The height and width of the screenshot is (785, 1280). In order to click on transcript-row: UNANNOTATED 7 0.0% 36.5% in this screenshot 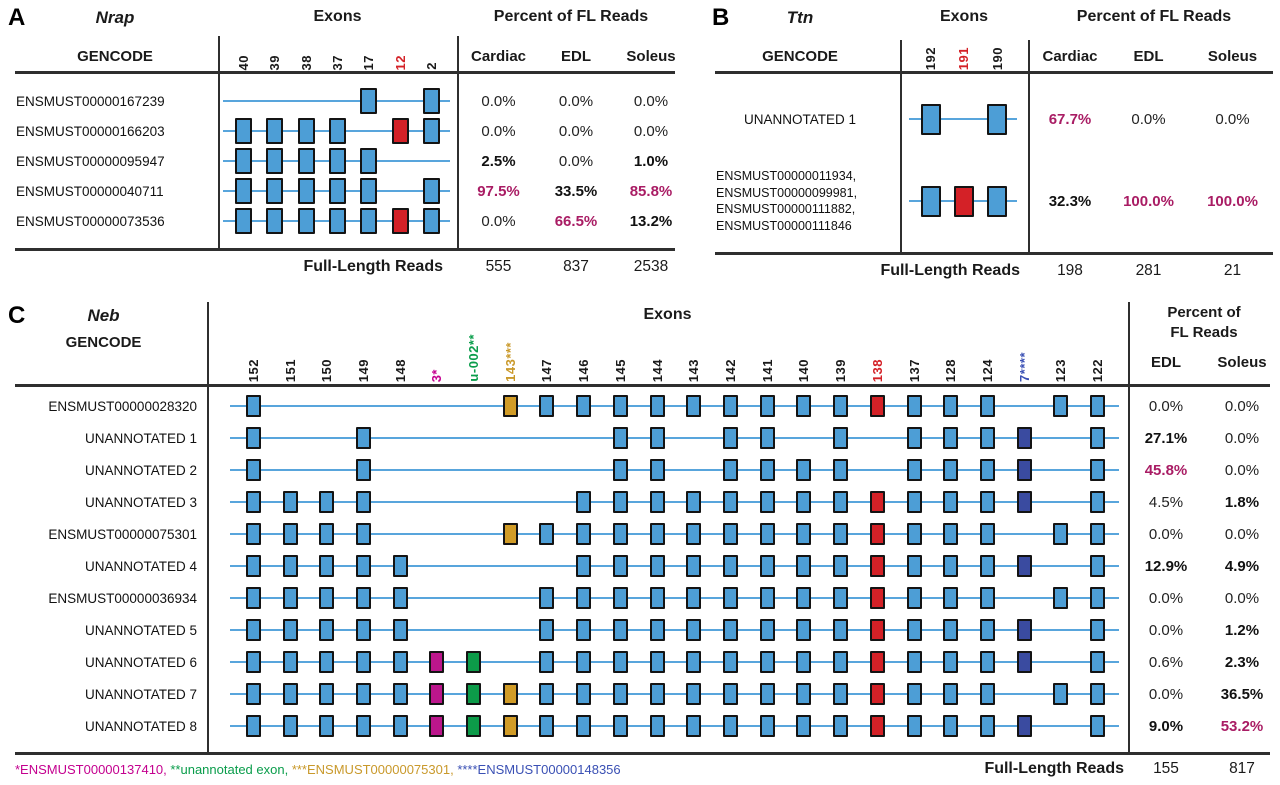, I will do `click(640, 694)`.